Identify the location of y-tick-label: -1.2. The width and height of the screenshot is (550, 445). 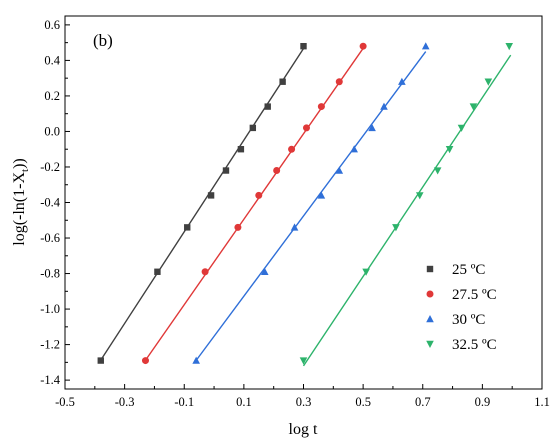
(50, 345).